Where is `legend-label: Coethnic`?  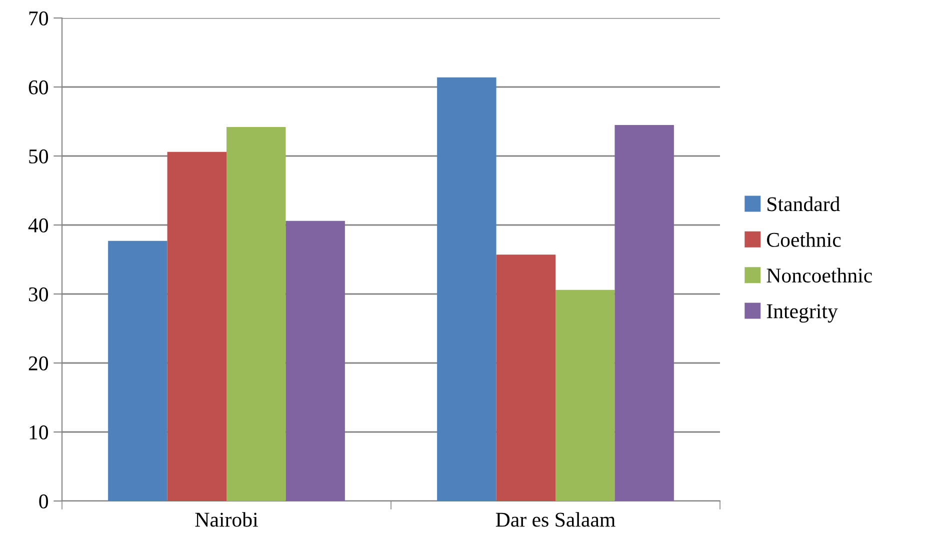 legend-label: Coethnic is located at coordinates (804, 239).